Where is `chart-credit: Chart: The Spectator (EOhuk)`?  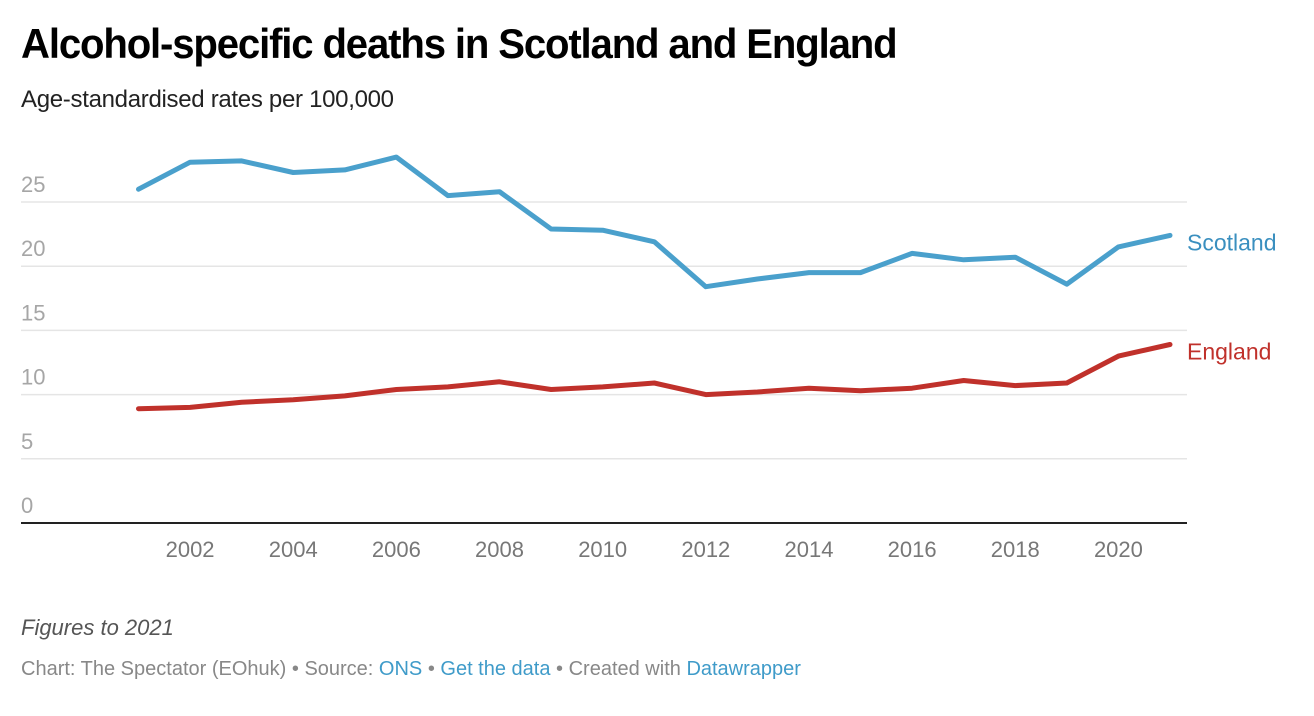 chart-credit: Chart: The Spectator (EOhuk) is located at coordinates (154, 669).